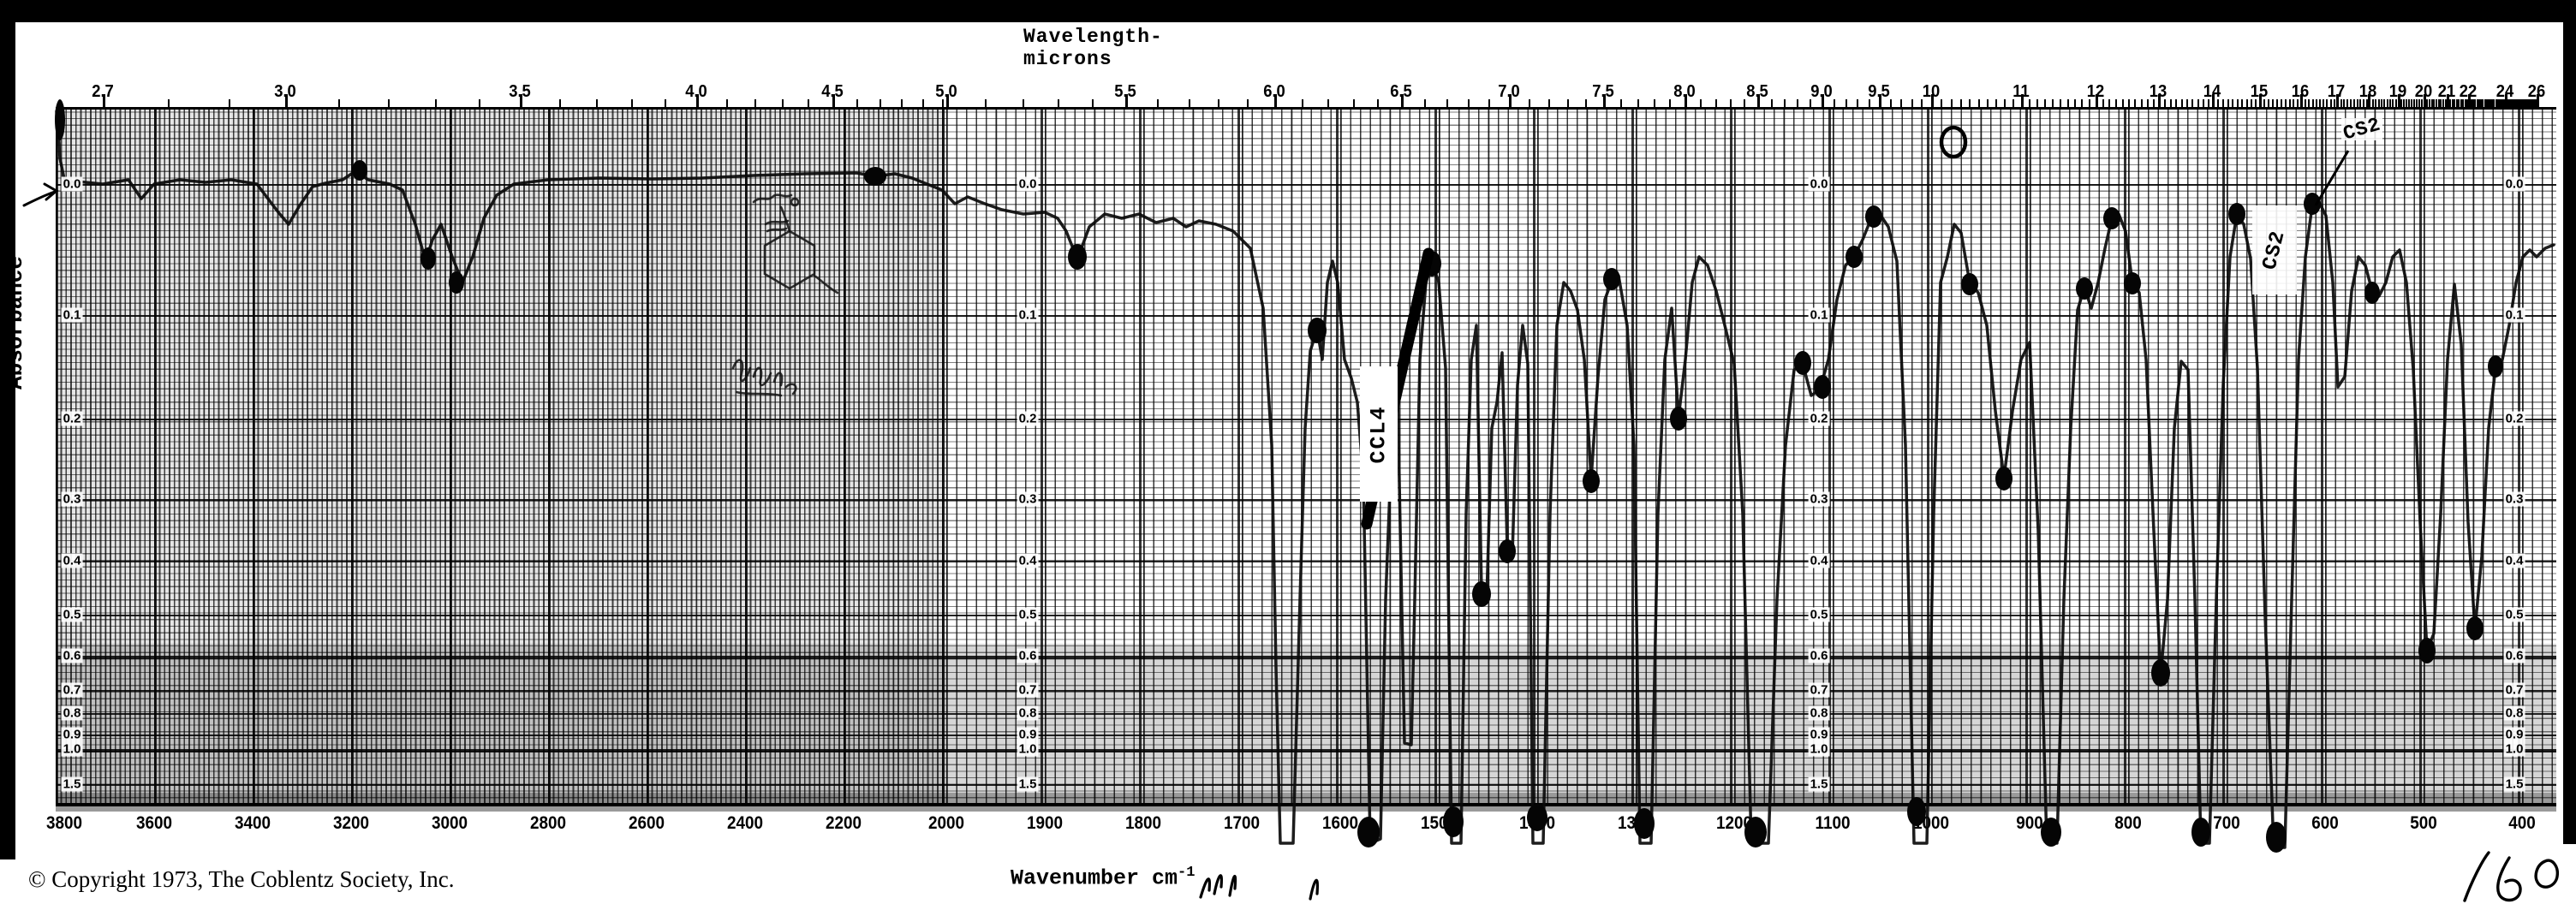 This screenshot has width=2576, height=904. What do you see at coordinates (2021, 91) in the screenshot?
I see `top-tick-label-11: 11` at bounding box center [2021, 91].